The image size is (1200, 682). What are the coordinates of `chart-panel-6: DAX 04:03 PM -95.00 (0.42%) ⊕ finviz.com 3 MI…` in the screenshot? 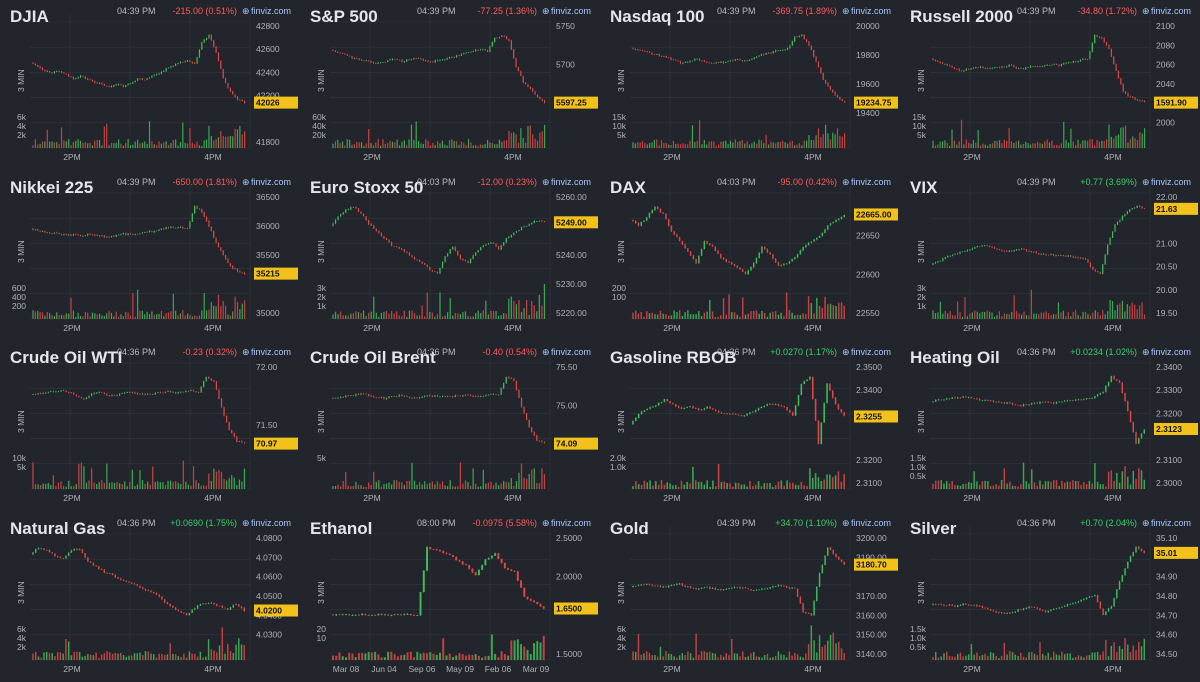 It's located at (749, 256).